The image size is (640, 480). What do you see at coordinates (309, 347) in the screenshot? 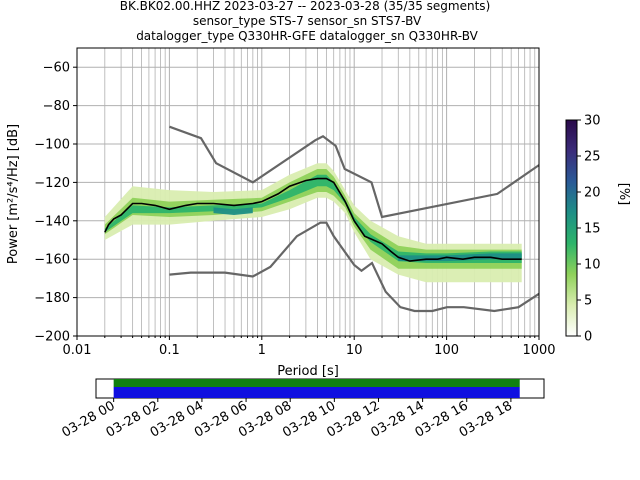
I see `x-axis-ticks: 0.01 0.1 1 10 100 1000` at bounding box center [309, 347].